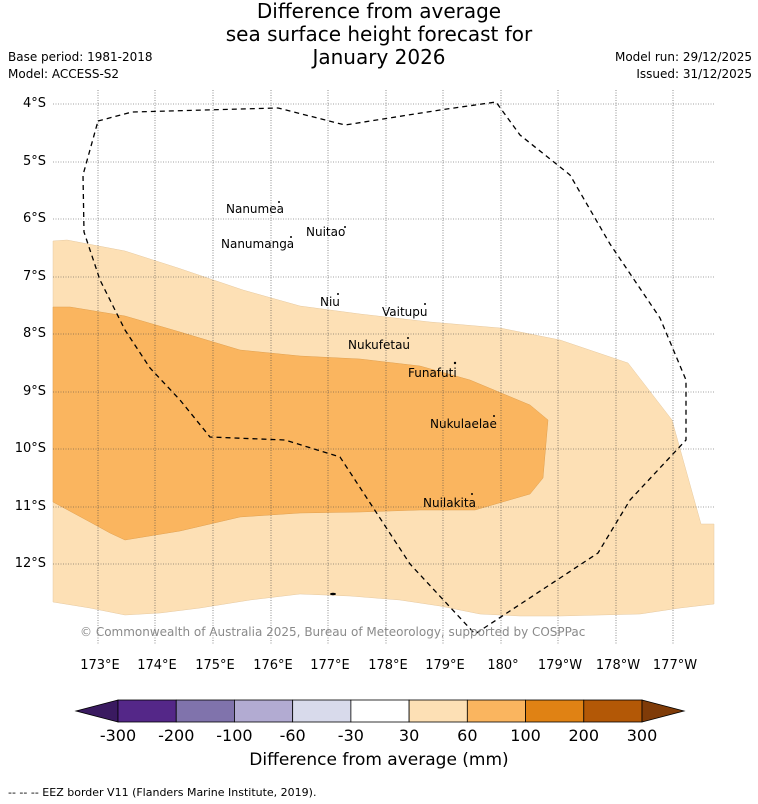 The height and width of the screenshot is (804, 758). Describe the element at coordinates (683, 57) in the screenshot. I see `model-run: Model run: 29/12/2025` at that location.